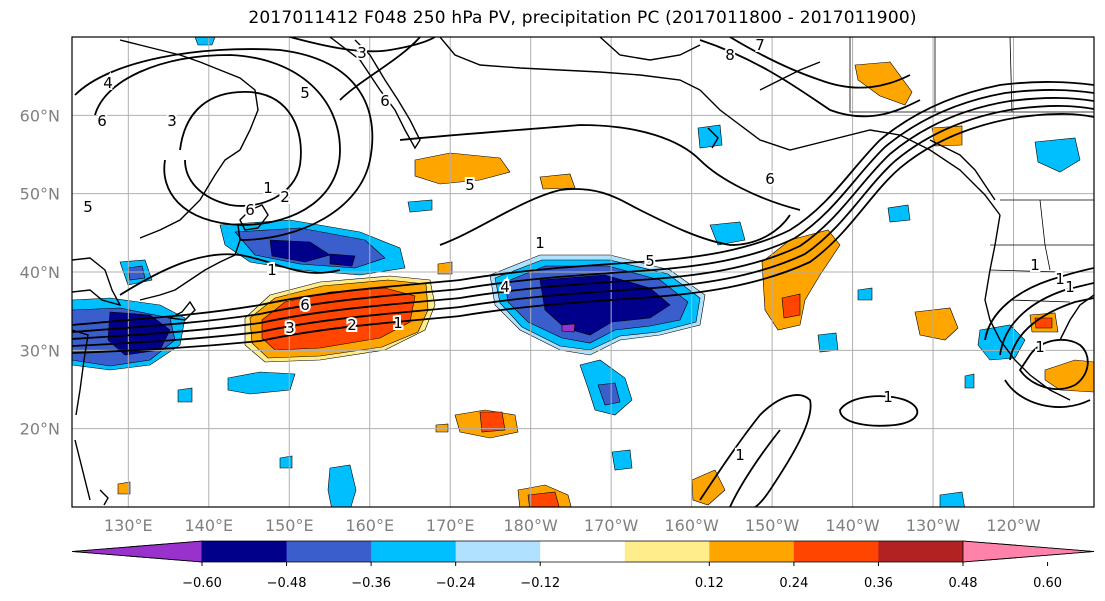  I want to click on longitude-label: 140°E, so click(208, 525).